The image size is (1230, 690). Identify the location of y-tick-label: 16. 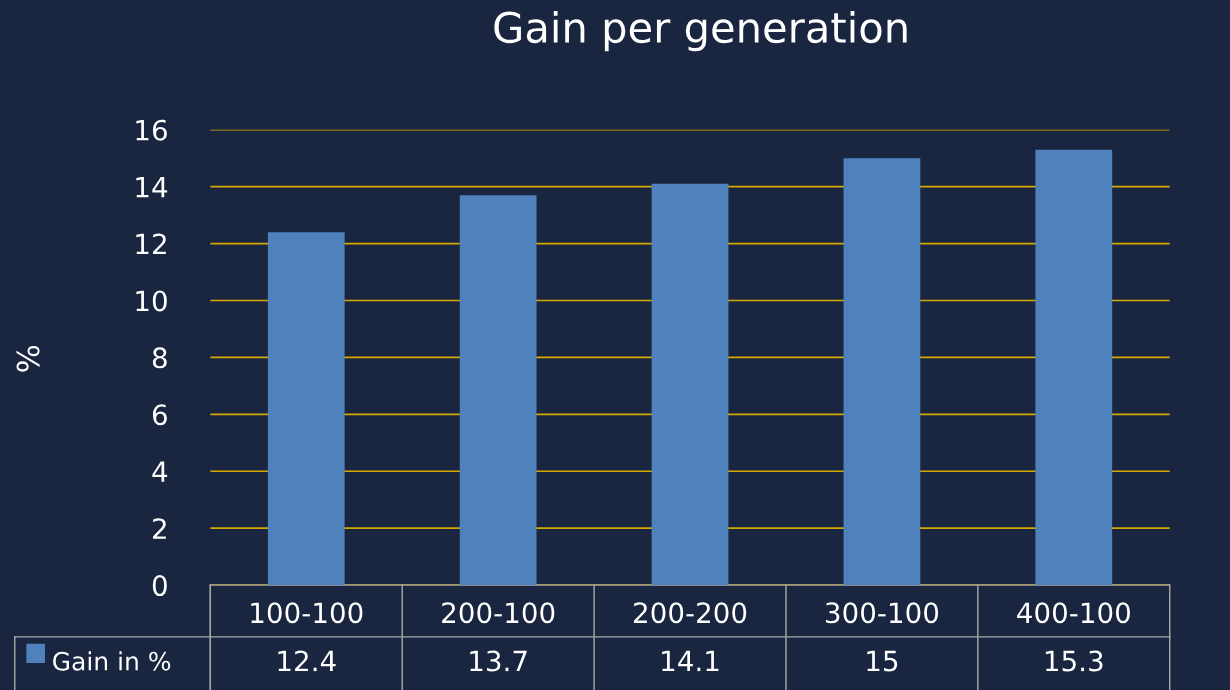
(151, 130).